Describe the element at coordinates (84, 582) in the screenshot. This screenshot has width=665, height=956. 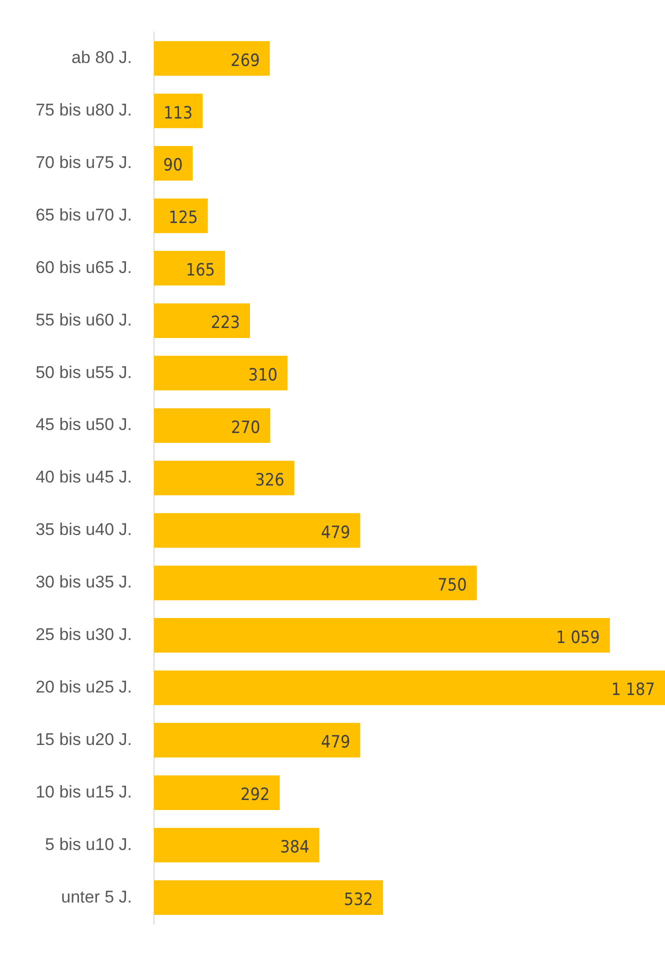
I see `y-tick-label: 30 bis u35 J.` at that location.